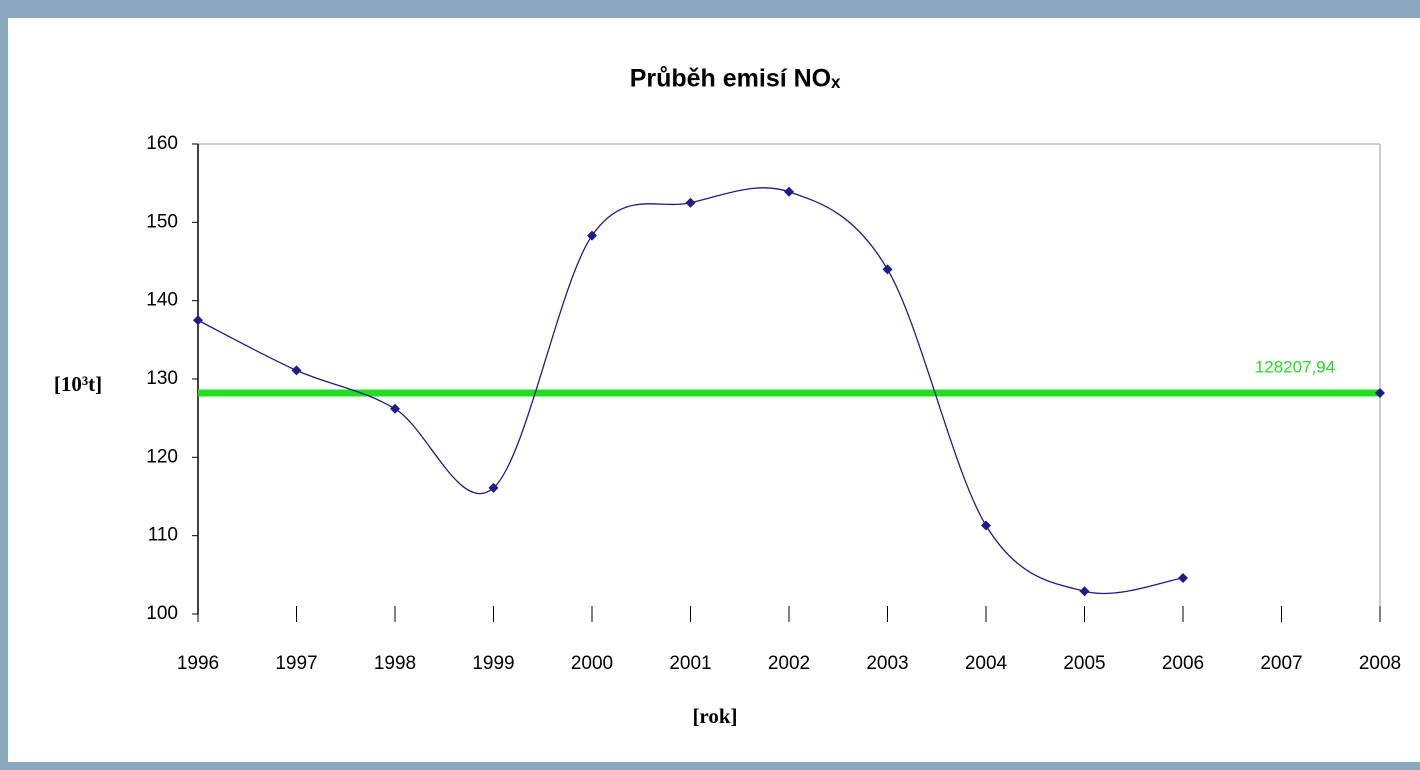 This screenshot has height=770, width=1420. I want to click on x-tick-label: 2006, so click(1183, 663).